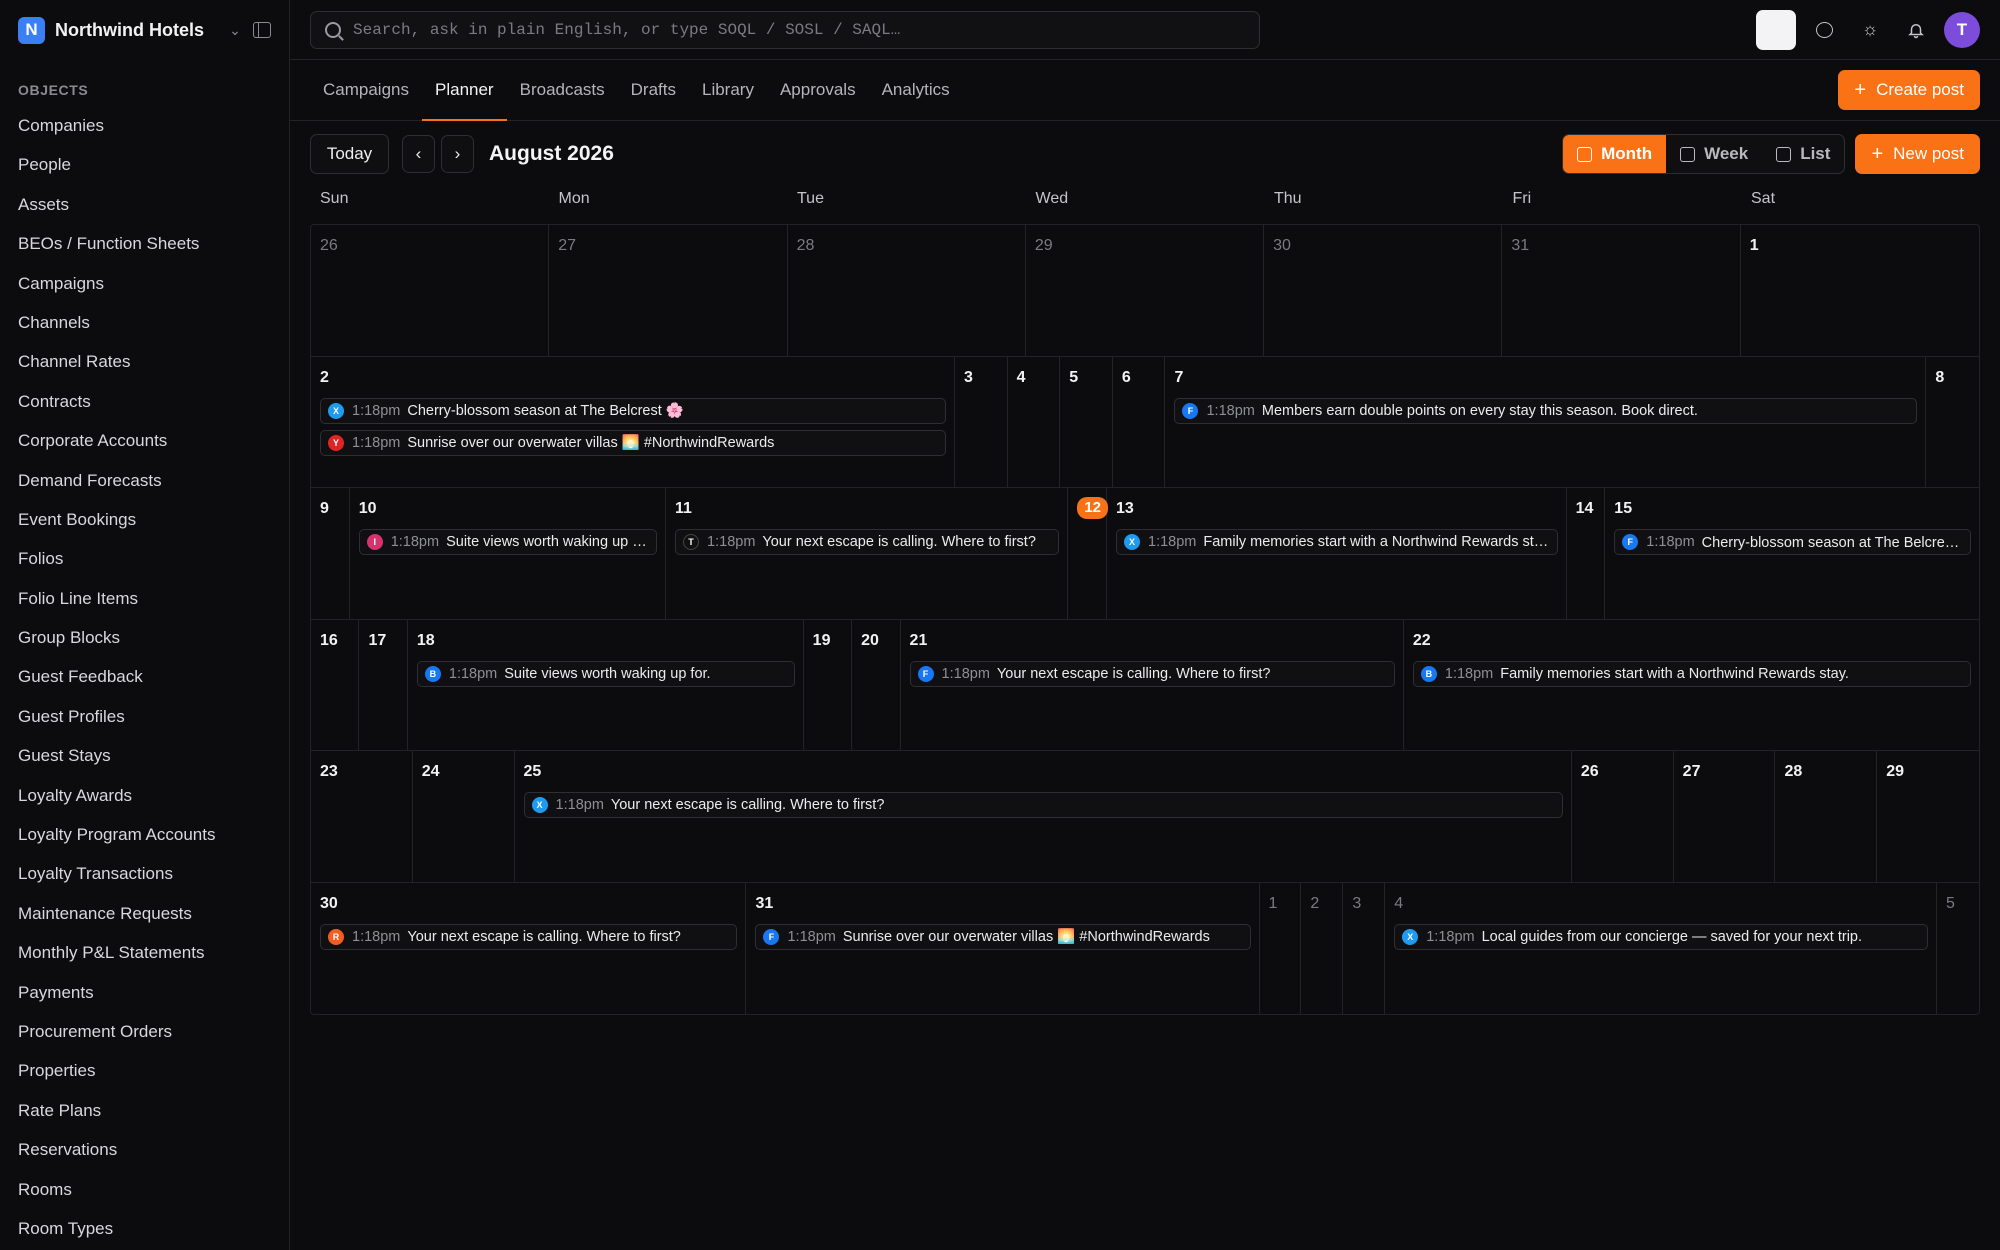  I want to click on sidebar-item: Payments, so click(56, 992).